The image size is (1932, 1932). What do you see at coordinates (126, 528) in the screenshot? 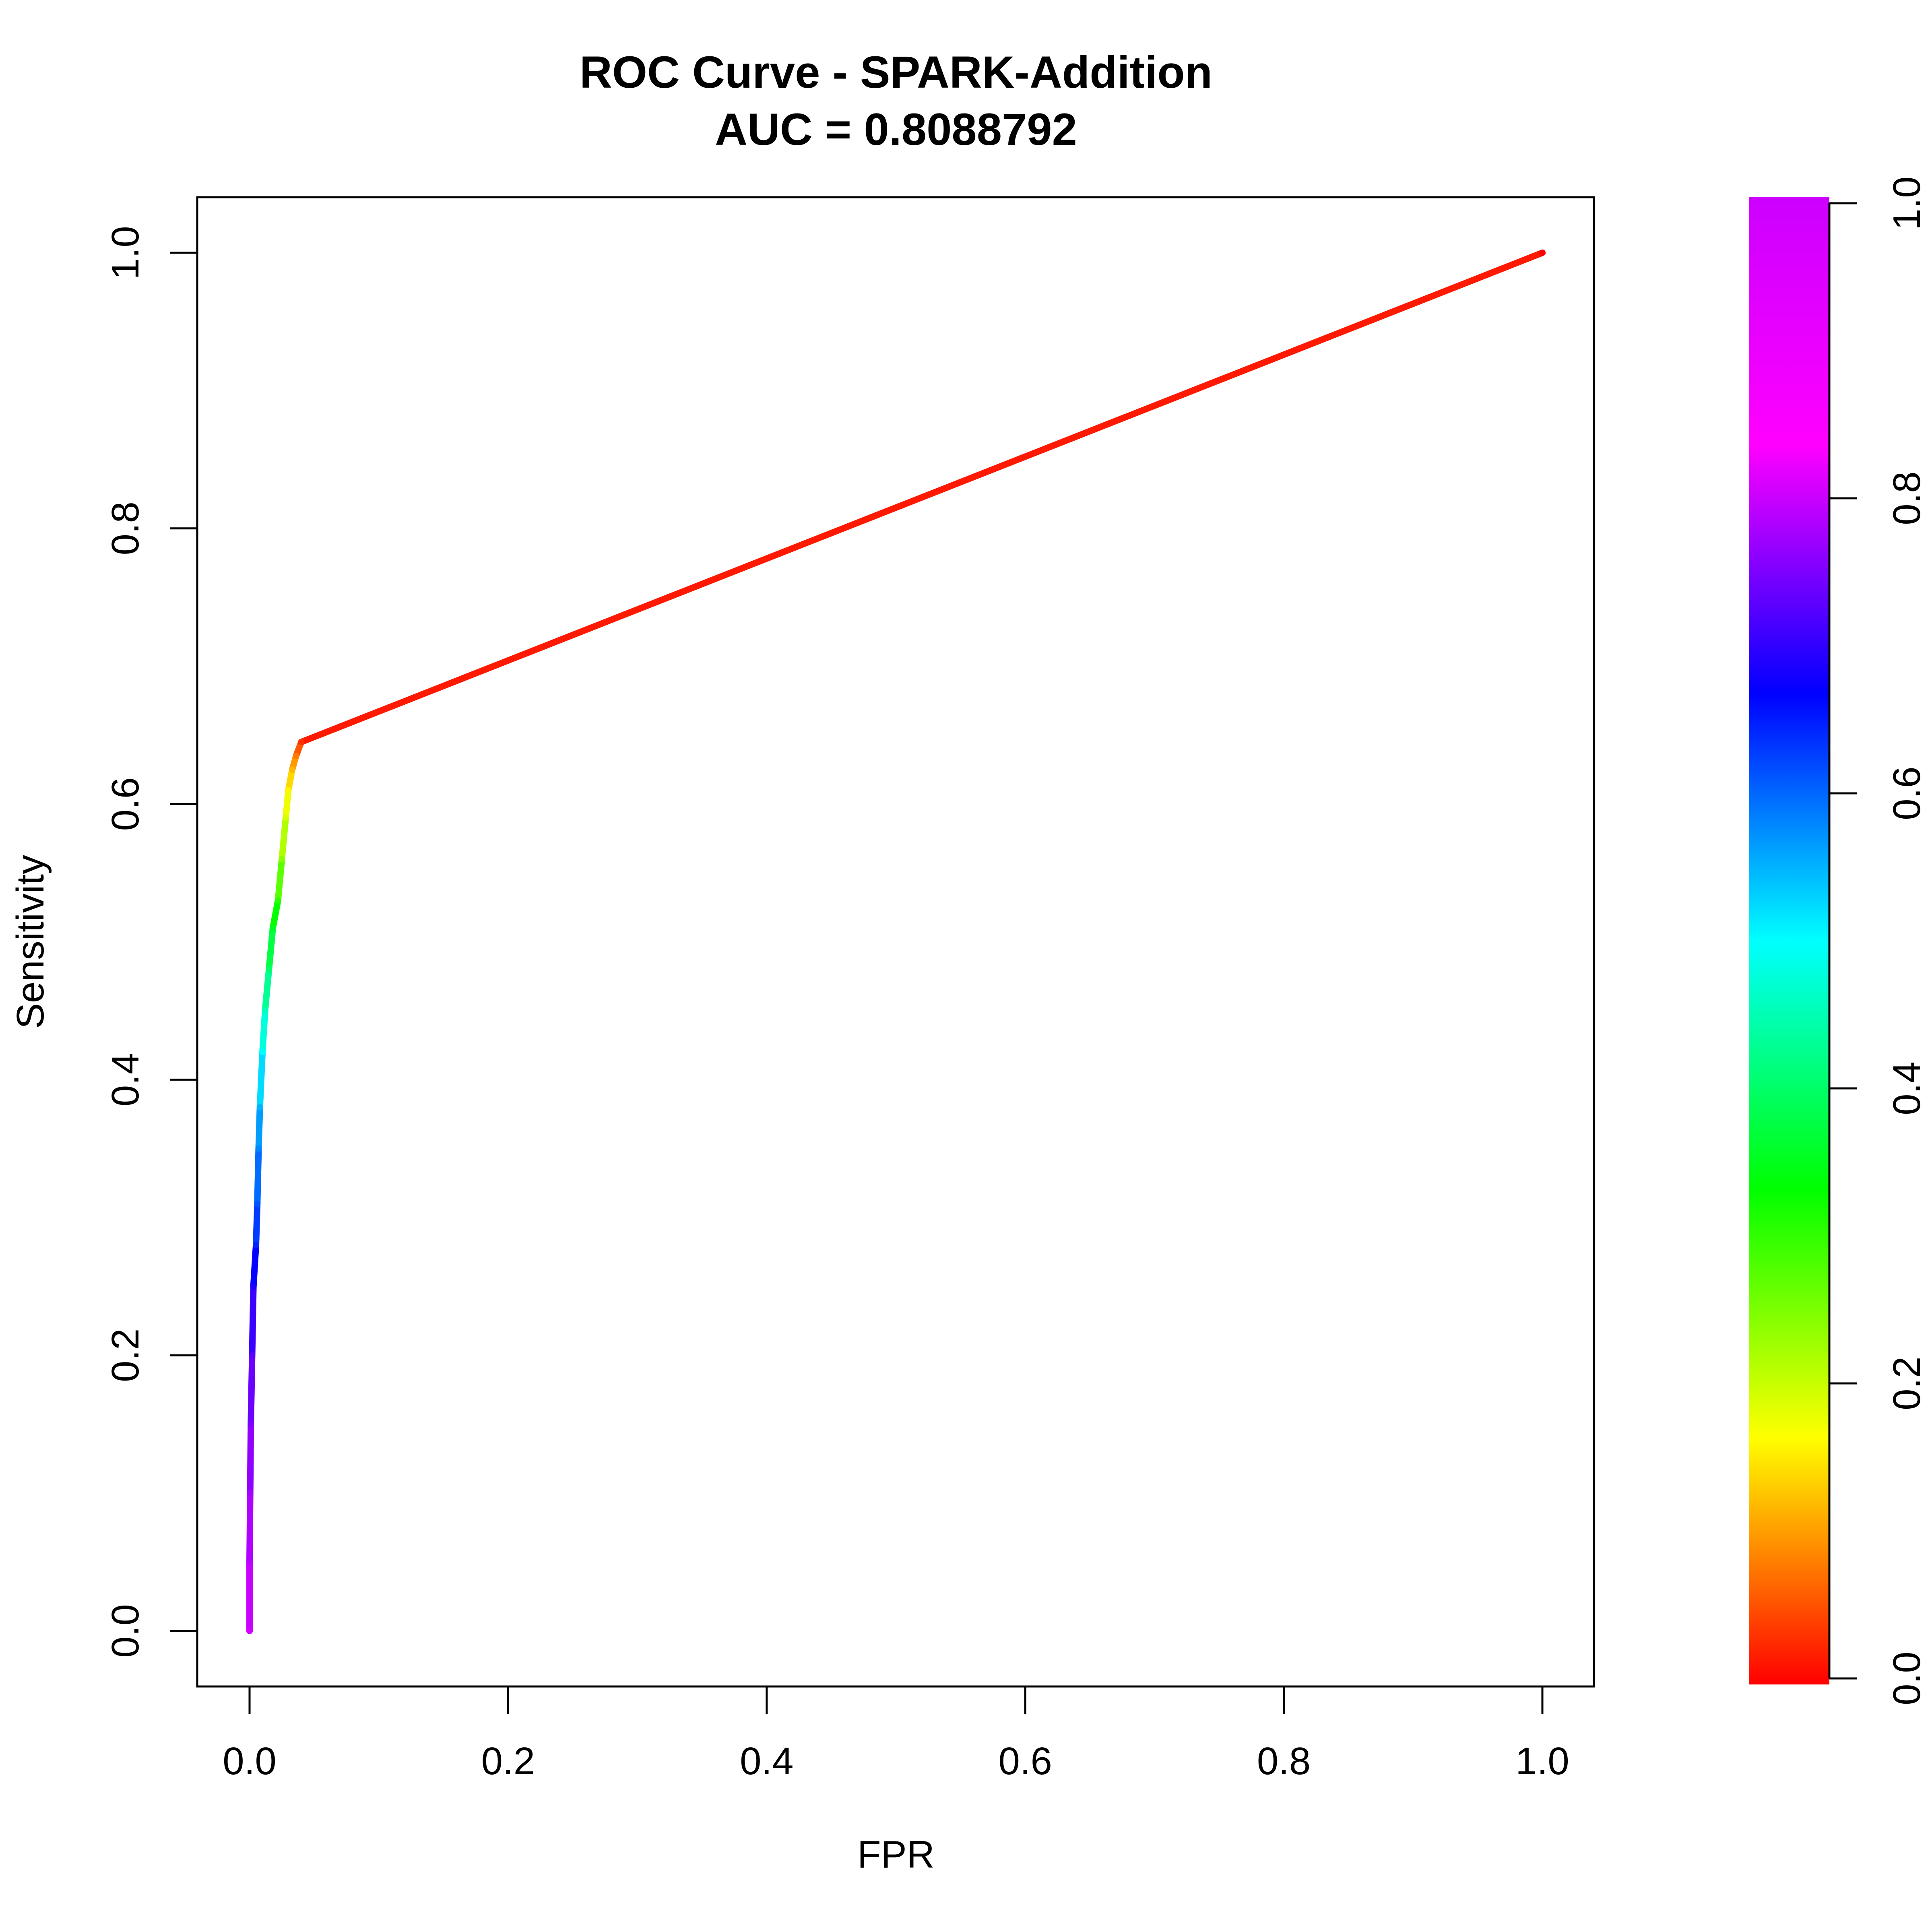
I see `y-tick-label: 0.8` at bounding box center [126, 528].